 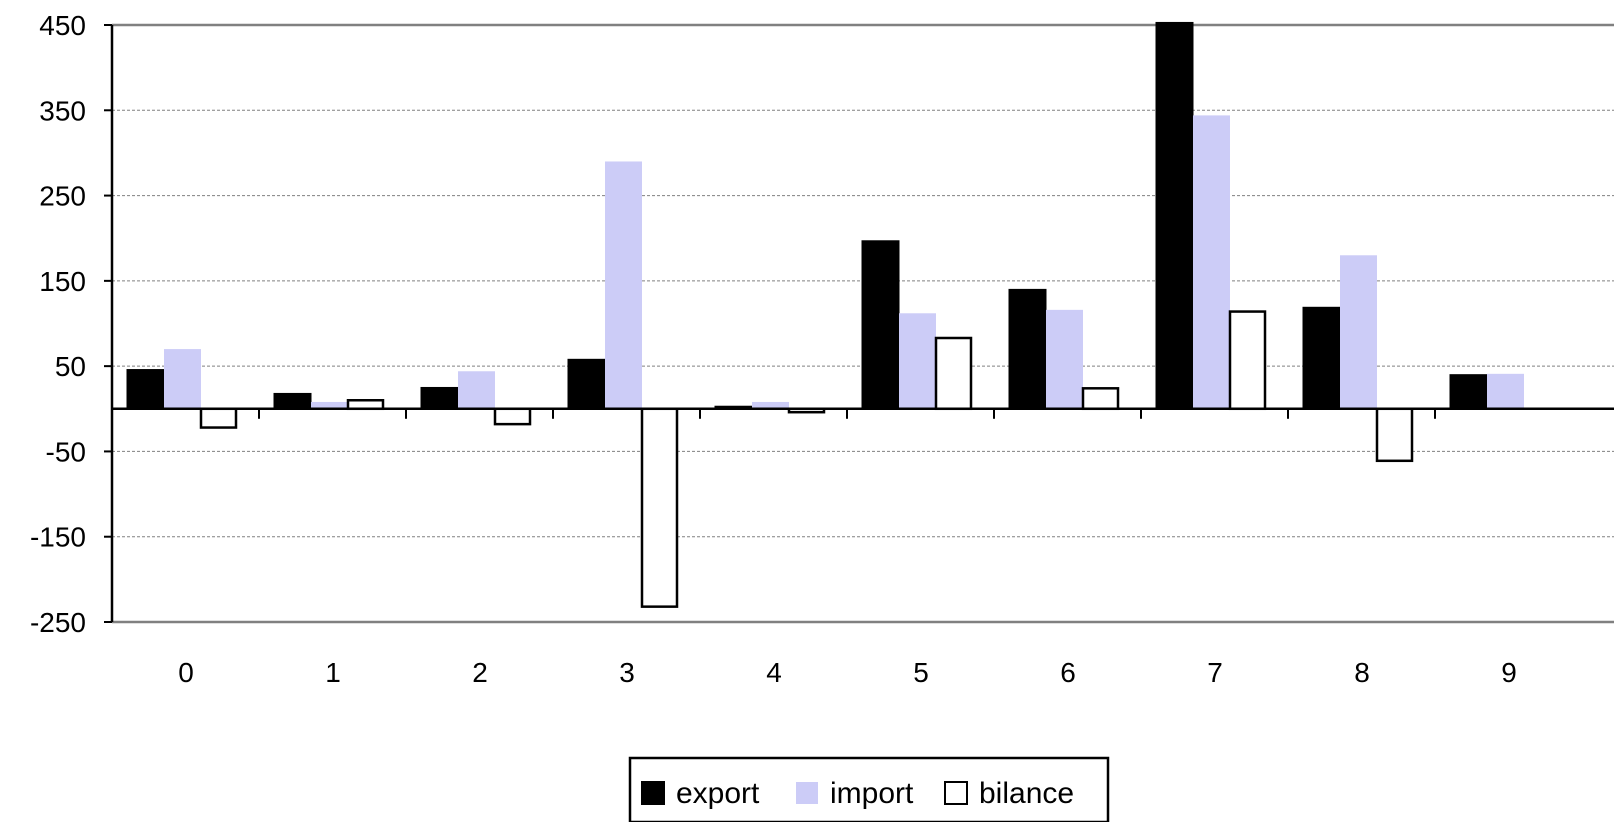 I want to click on x-tick-label: 0, so click(x=186, y=672).